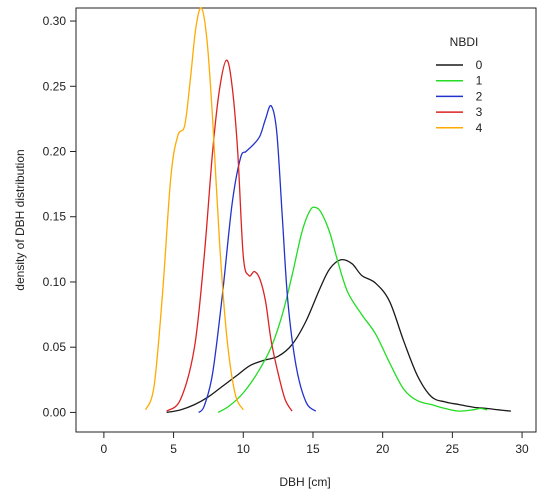 The width and height of the screenshot is (550, 496). I want to click on y-tick-label: 0.25, so click(55, 86).